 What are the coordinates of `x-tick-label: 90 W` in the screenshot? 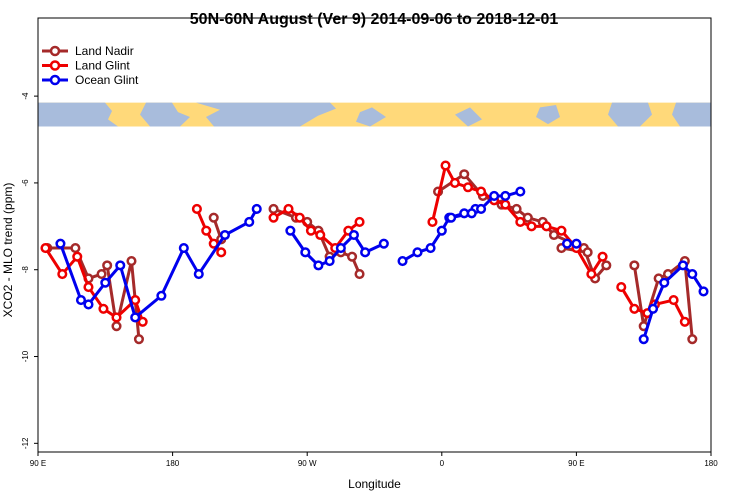 It's located at (307, 463).